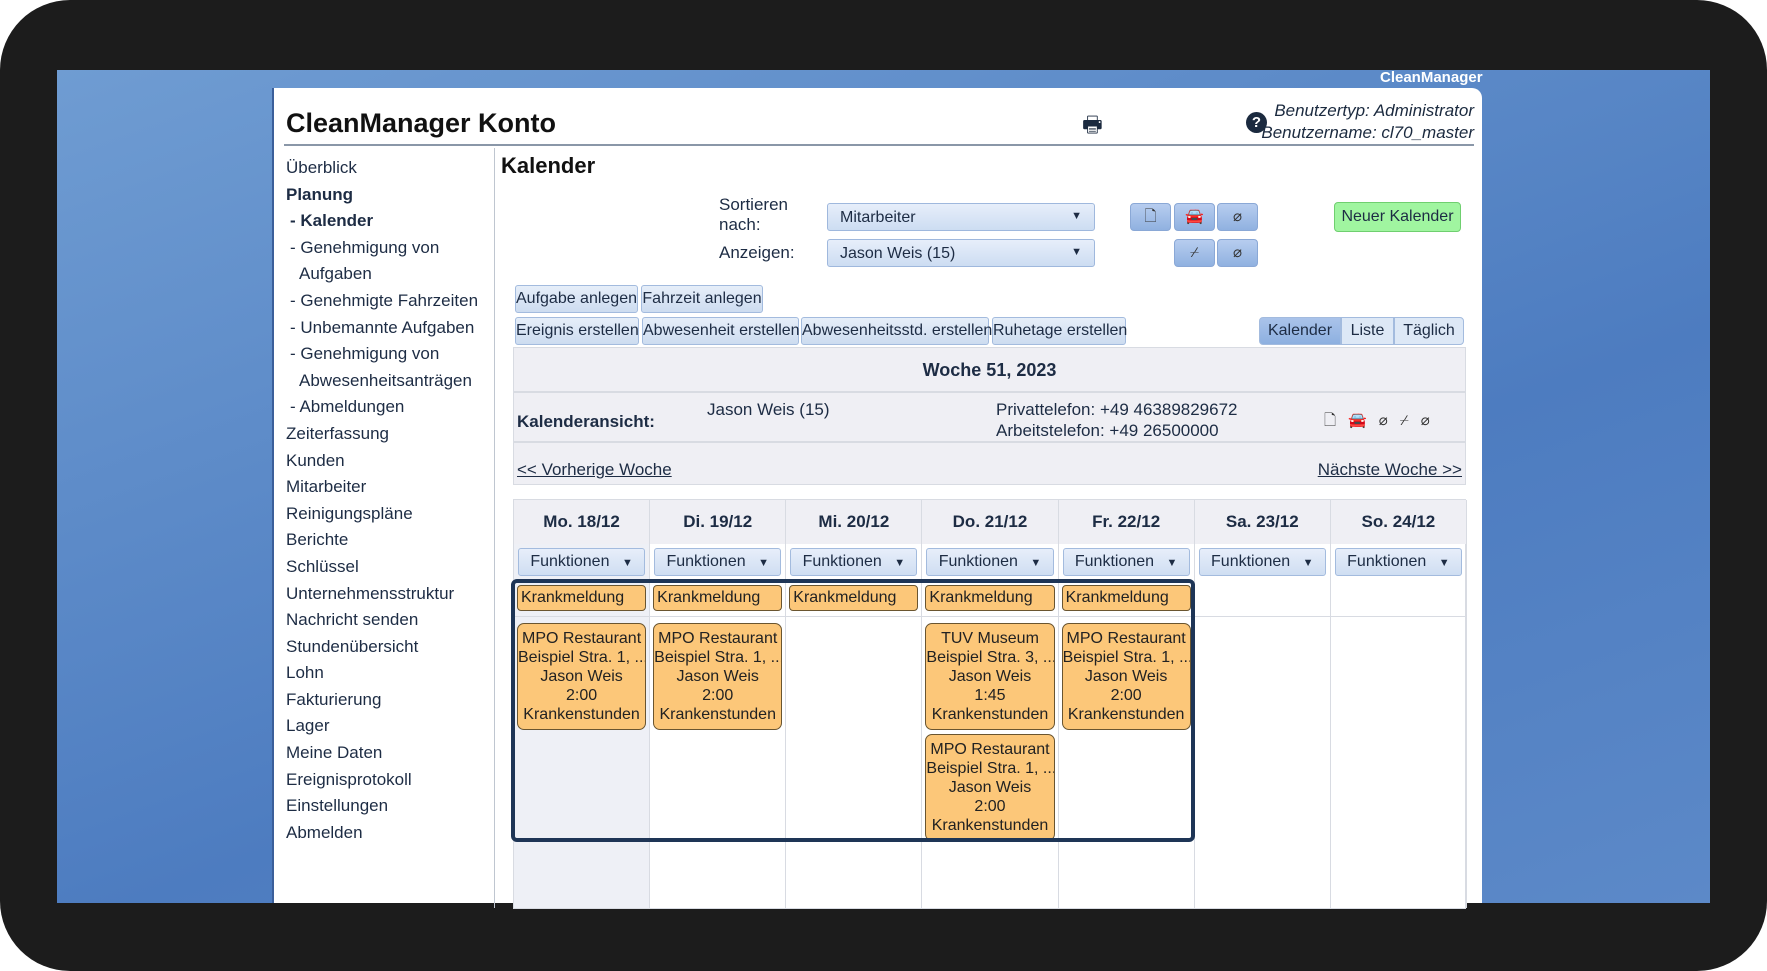 This screenshot has width=1767, height=971. I want to click on sidebar-item: Aufgaben, so click(335, 274).